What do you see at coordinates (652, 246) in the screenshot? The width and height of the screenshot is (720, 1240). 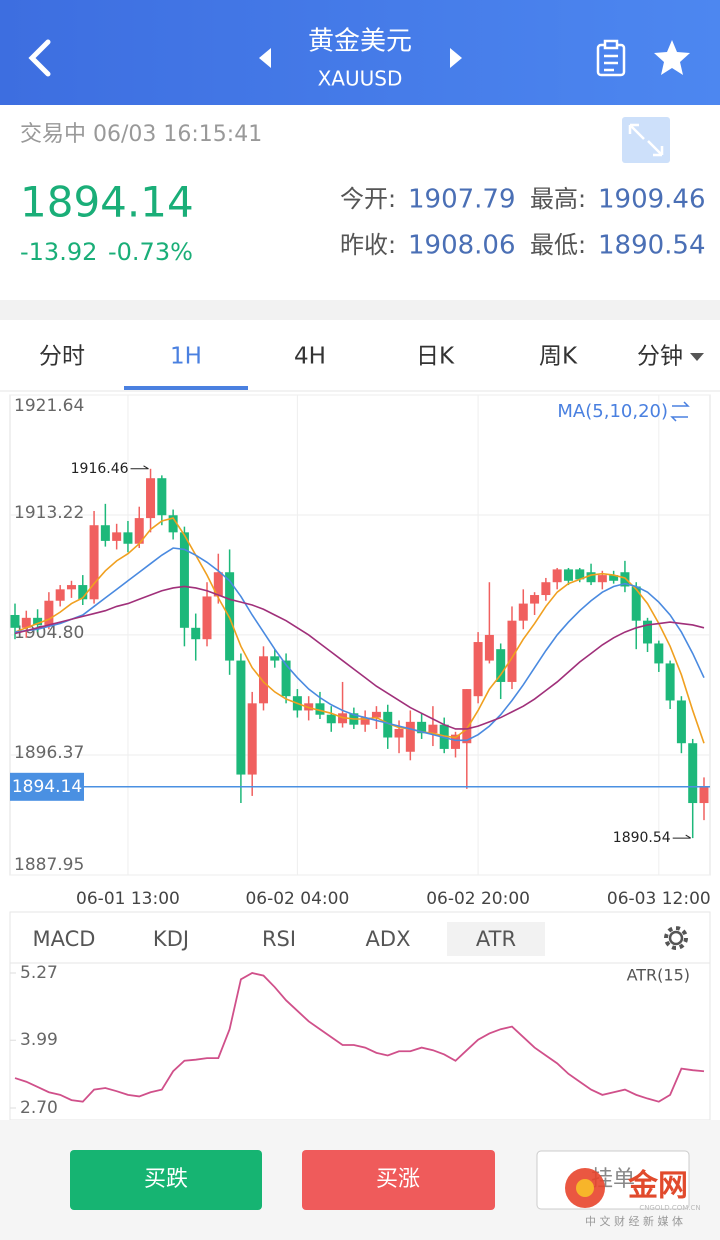 I see `stat-value: 1890.54` at bounding box center [652, 246].